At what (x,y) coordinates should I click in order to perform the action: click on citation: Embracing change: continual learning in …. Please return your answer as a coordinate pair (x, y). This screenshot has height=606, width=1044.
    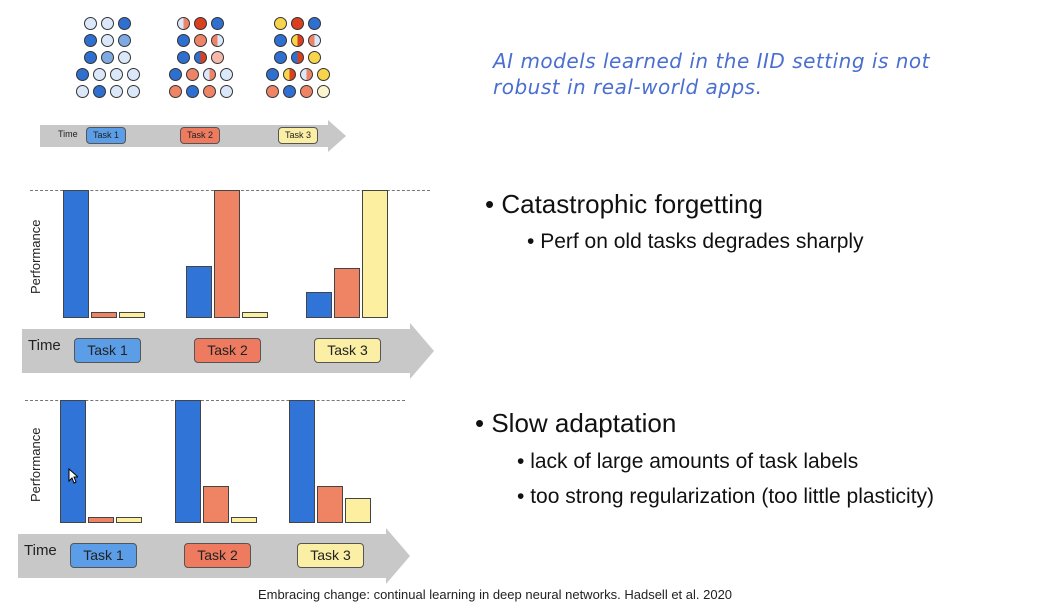
    Looking at the image, I should click on (495, 594).